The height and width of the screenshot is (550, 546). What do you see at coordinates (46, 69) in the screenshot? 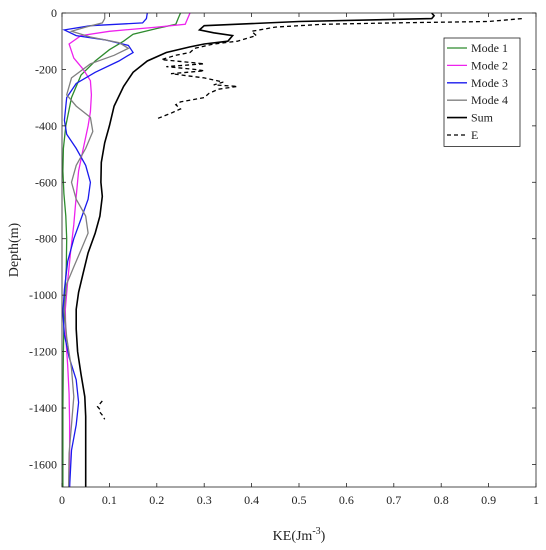
I see `y-tick-label: -200` at bounding box center [46, 69].